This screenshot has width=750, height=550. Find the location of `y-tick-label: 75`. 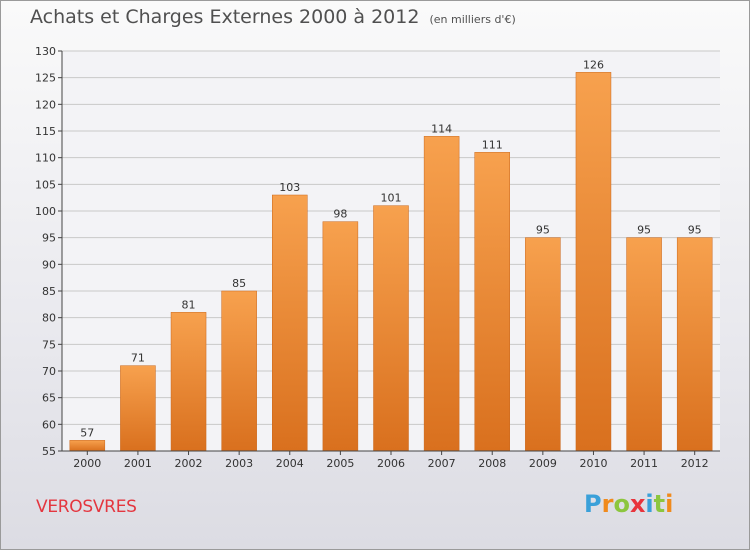

y-tick-label: 75 is located at coordinates (49, 344).